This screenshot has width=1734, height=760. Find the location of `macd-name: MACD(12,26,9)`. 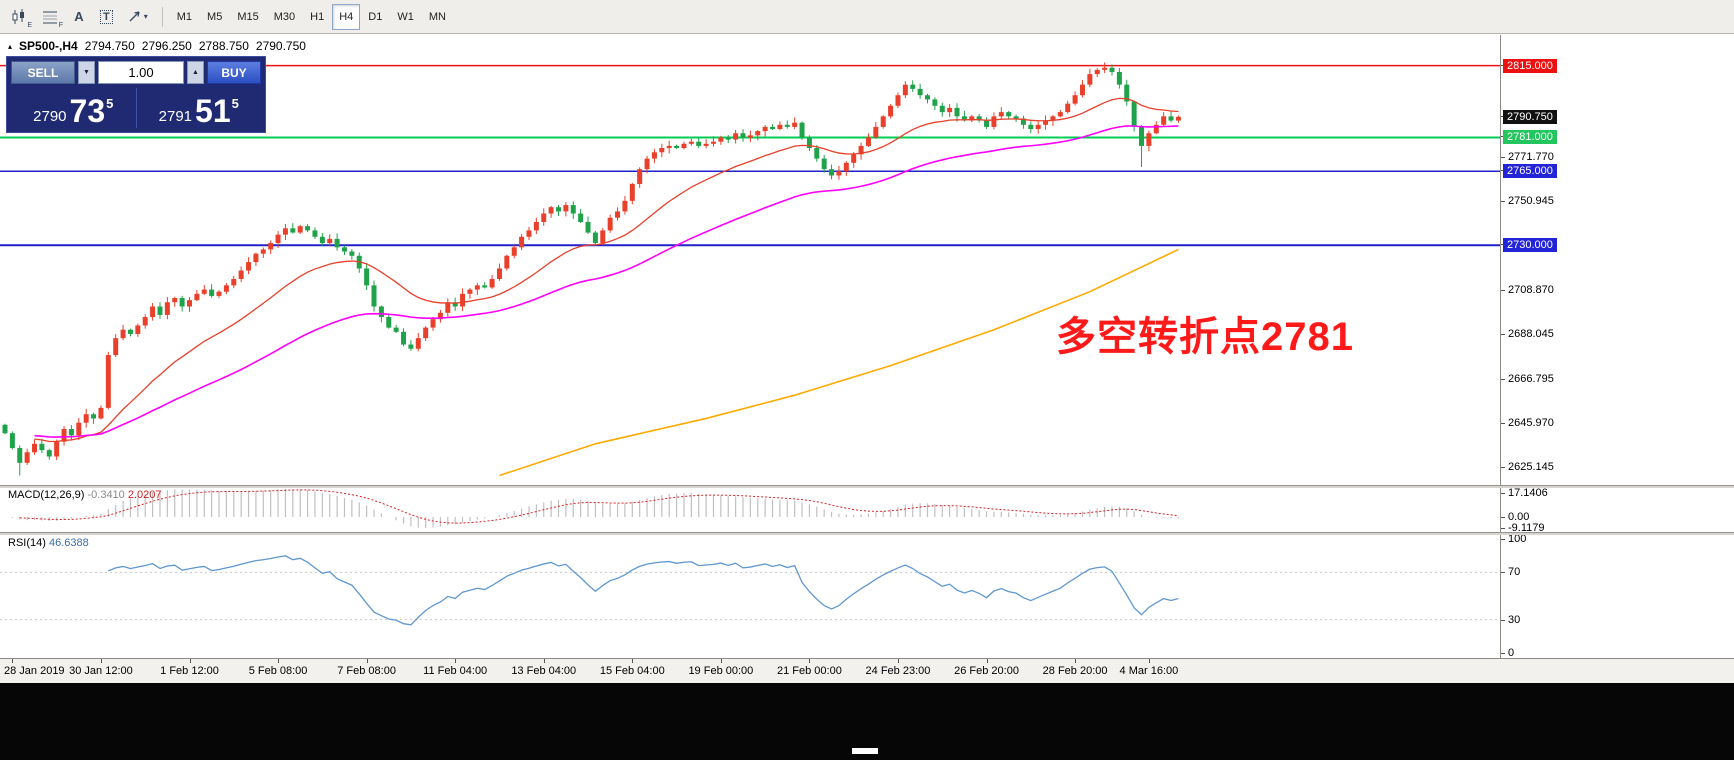

macd-name: MACD(12,26,9) is located at coordinates (46, 495).